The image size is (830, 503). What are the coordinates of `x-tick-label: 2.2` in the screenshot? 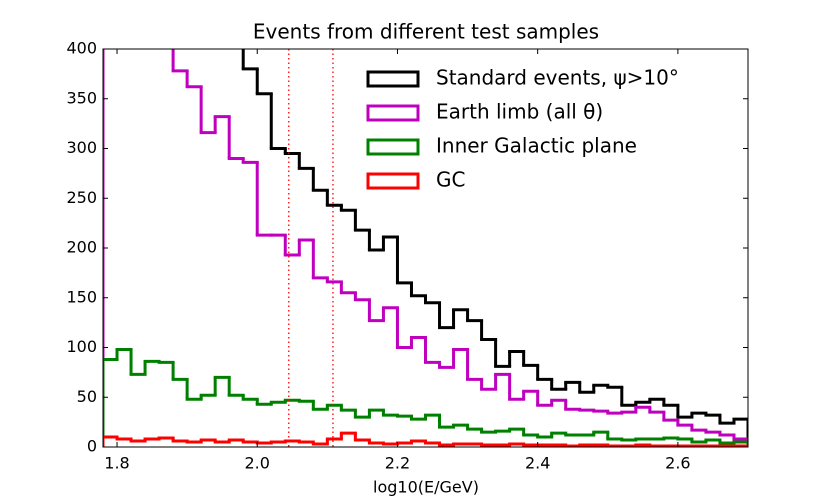 It's located at (397, 463).